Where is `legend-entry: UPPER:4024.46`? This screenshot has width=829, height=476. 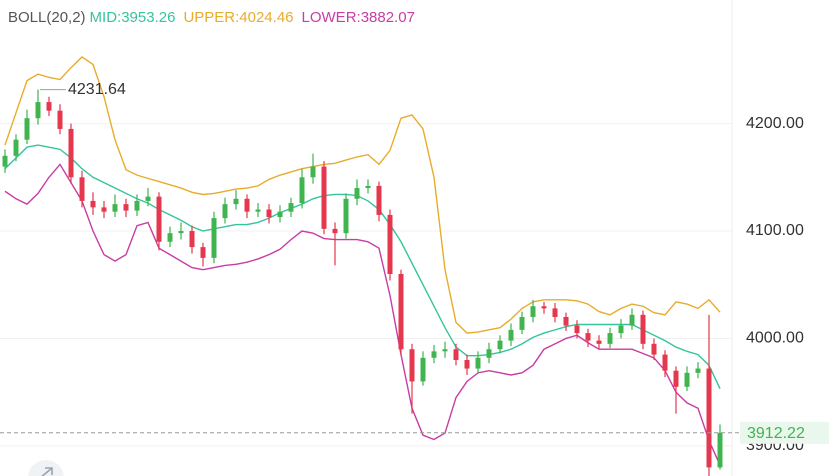
legend-entry: UPPER:4024.46 is located at coordinates (238, 17).